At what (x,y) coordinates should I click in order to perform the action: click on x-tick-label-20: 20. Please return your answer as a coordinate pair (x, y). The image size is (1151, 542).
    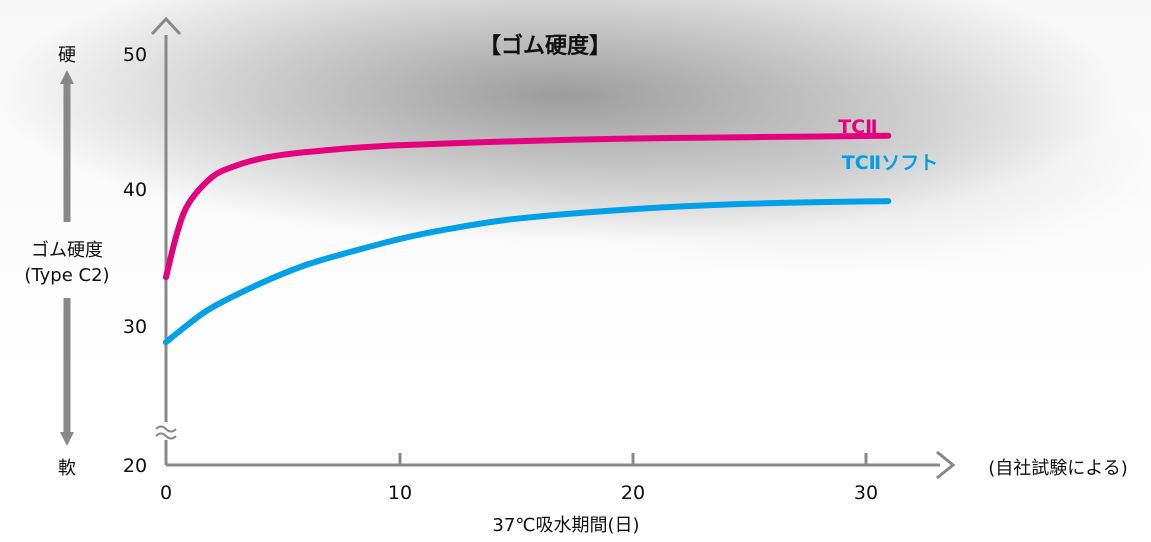
    Looking at the image, I should click on (633, 493).